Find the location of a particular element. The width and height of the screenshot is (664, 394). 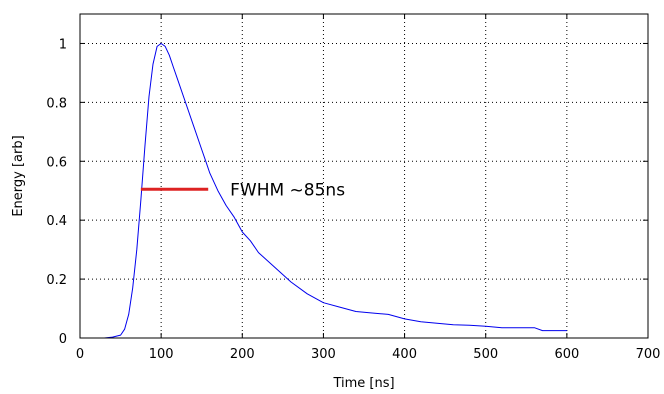

y-tick-label: 0.4 is located at coordinates (56, 221).